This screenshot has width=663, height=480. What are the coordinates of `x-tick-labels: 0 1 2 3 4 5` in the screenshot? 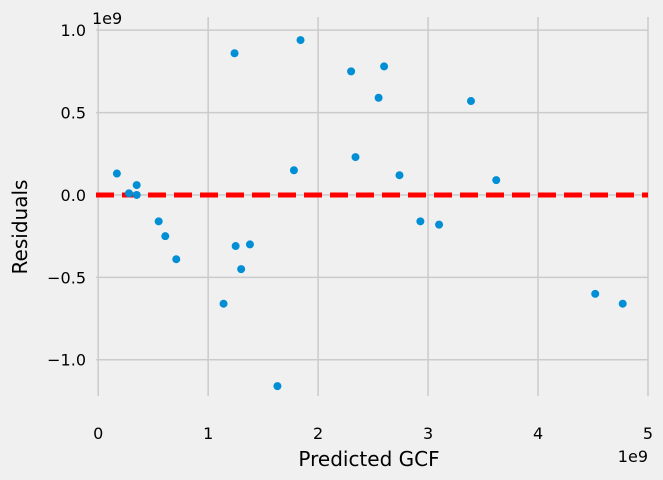 It's located at (373, 433).